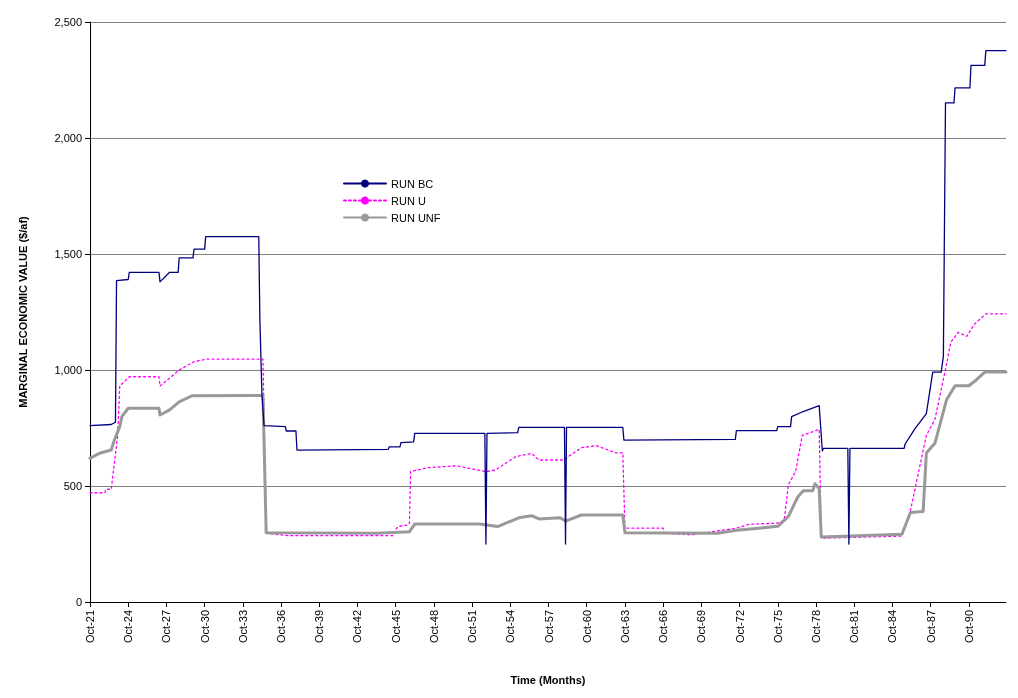 This screenshot has height=698, width=1018. What do you see at coordinates (90, 627) in the screenshot?
I see `x-tick-label: Oct-21` at bounding box center [90, 627].